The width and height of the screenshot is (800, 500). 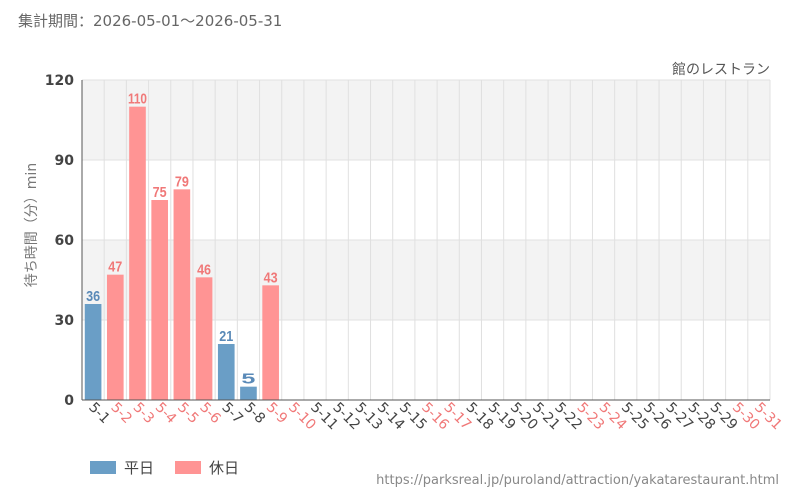 What do you see at coordinates (120, 413) in the screenshot?
I see `x-tick-label: 5-2` at bounding box center [120, 413].